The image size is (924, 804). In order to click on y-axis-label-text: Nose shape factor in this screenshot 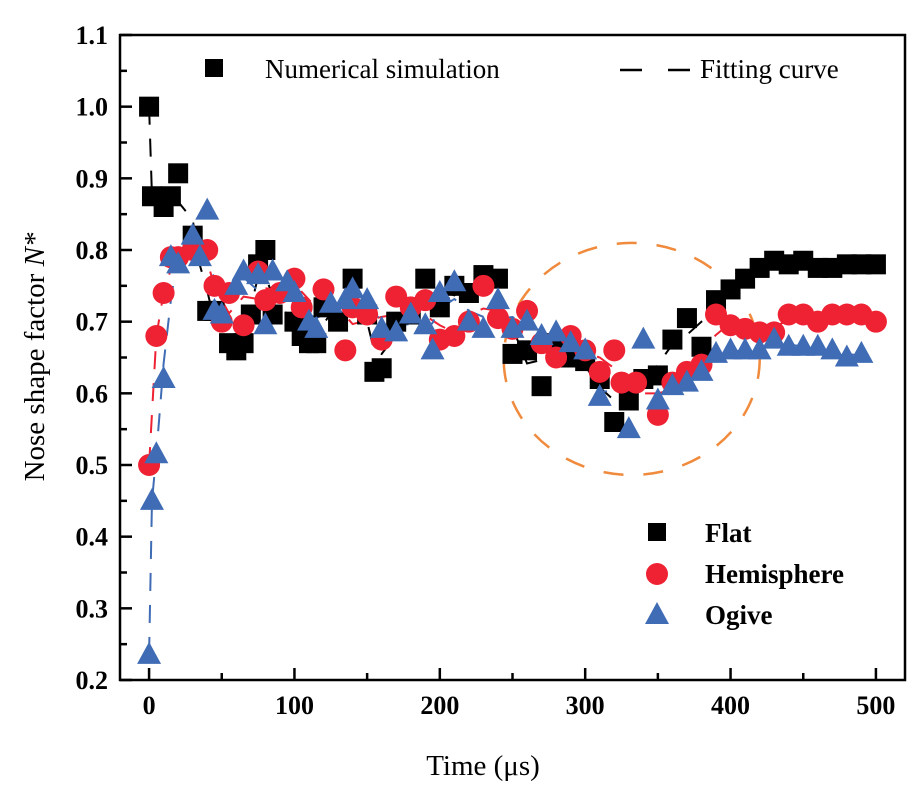, I will do `click(35, 373)`.